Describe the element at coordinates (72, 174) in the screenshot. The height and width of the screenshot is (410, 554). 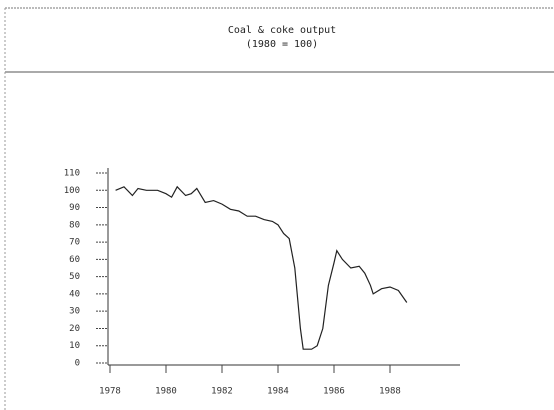
I see `y-tick-label: 110` at that location.